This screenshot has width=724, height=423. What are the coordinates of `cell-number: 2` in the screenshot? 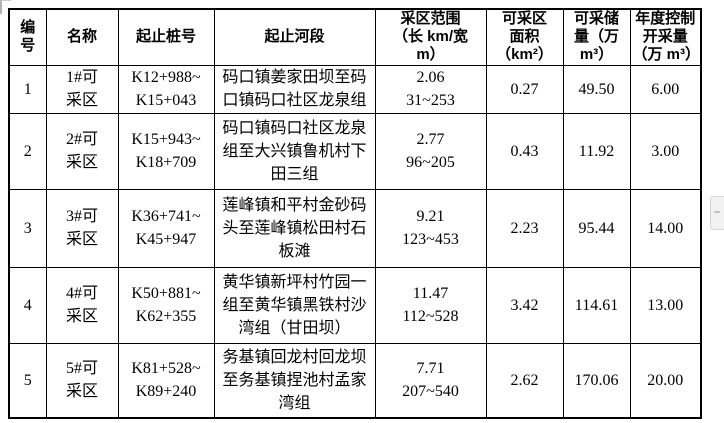 It's located at (27, 151).